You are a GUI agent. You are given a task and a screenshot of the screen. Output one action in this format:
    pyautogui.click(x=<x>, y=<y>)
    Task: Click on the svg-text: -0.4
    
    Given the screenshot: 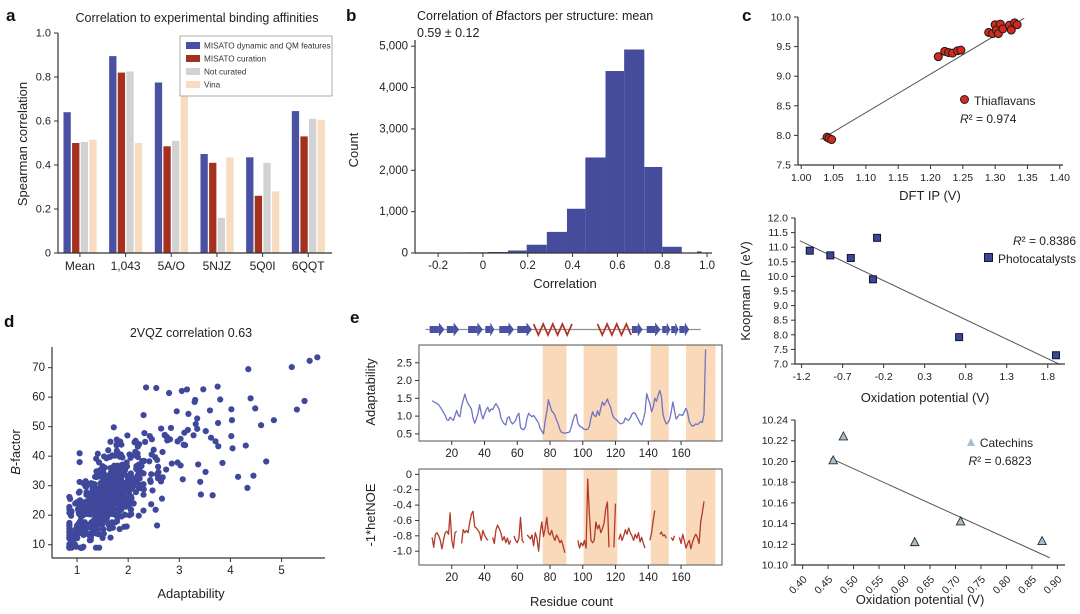 What is the action you would take?
    pyautogui.click(x=402, y=506)
    